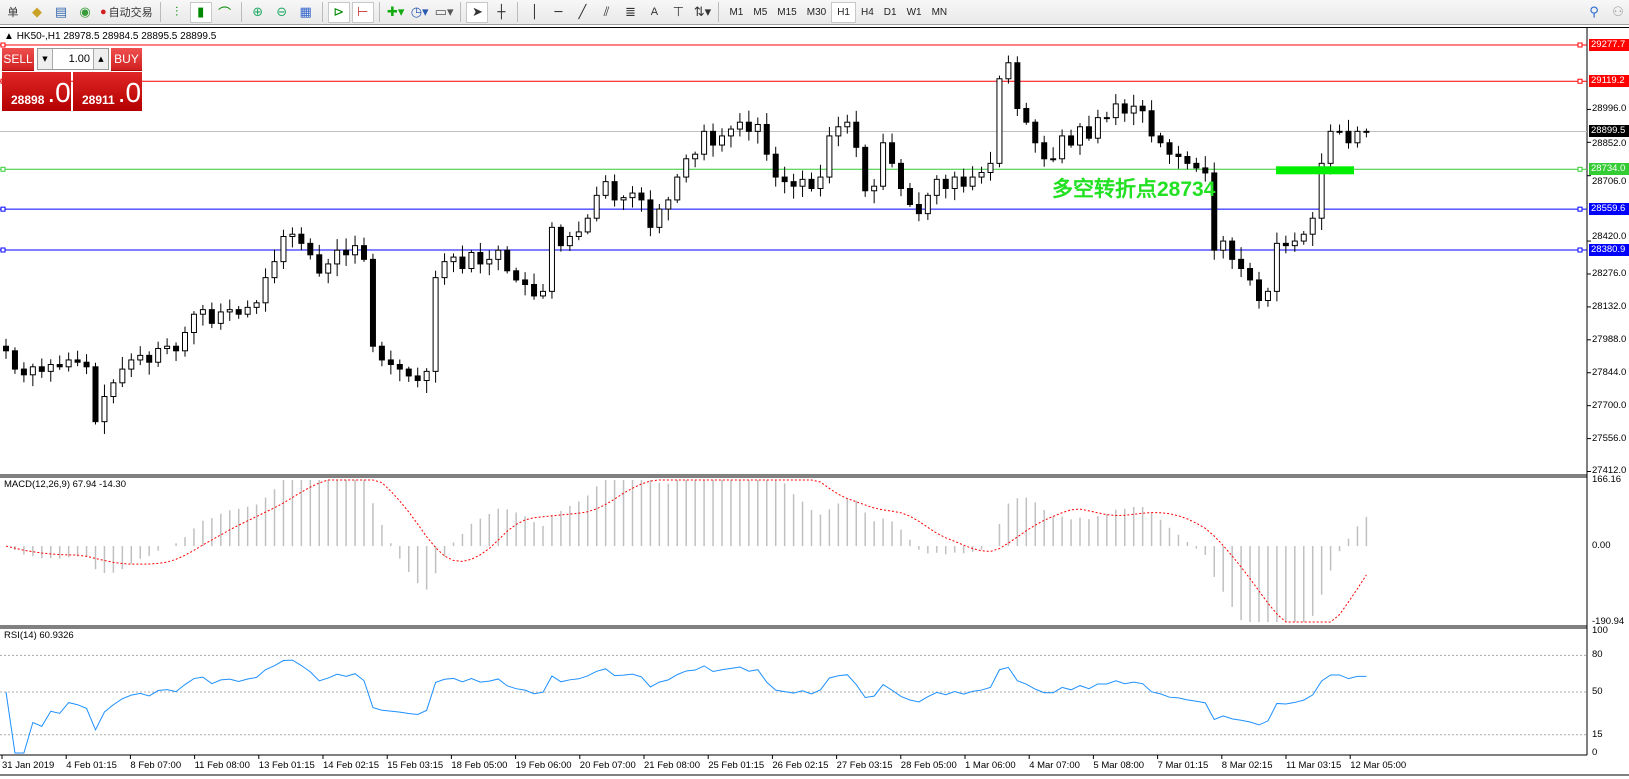 Image resolution: width=1629 pixels, height=779 pixels. What do you see at coordinates (419, 12) in the screenshot?
I see `periods-icon: ◷▾` at bounding box center [419, 12].